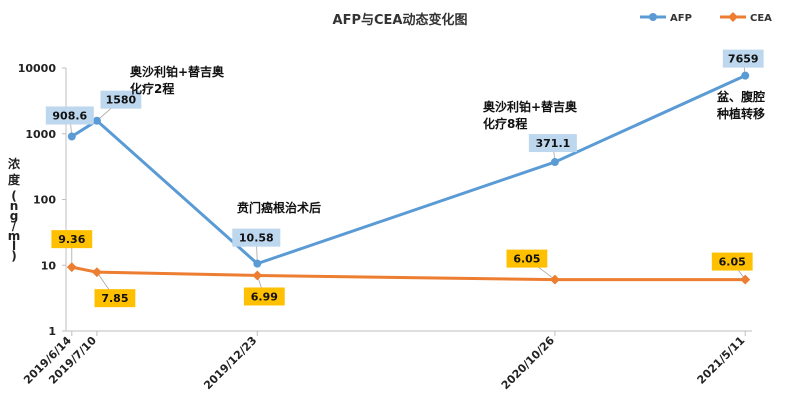 This screenshot has width=800, height=417. What do you see at coordinates (13, 256) in the screenshot?
I see `y-axis-label-char: )` at bounding box center [13, 256].